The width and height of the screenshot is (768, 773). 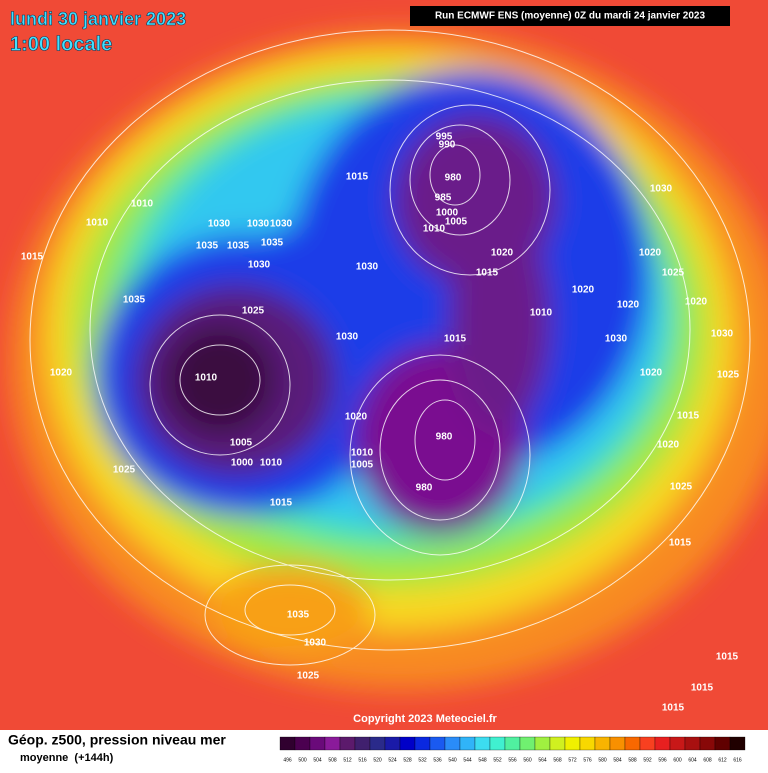 What do you see at coordinates (347, 760) in the screenshot?
I see `level-label: 512` at bounding box center [347, 760].